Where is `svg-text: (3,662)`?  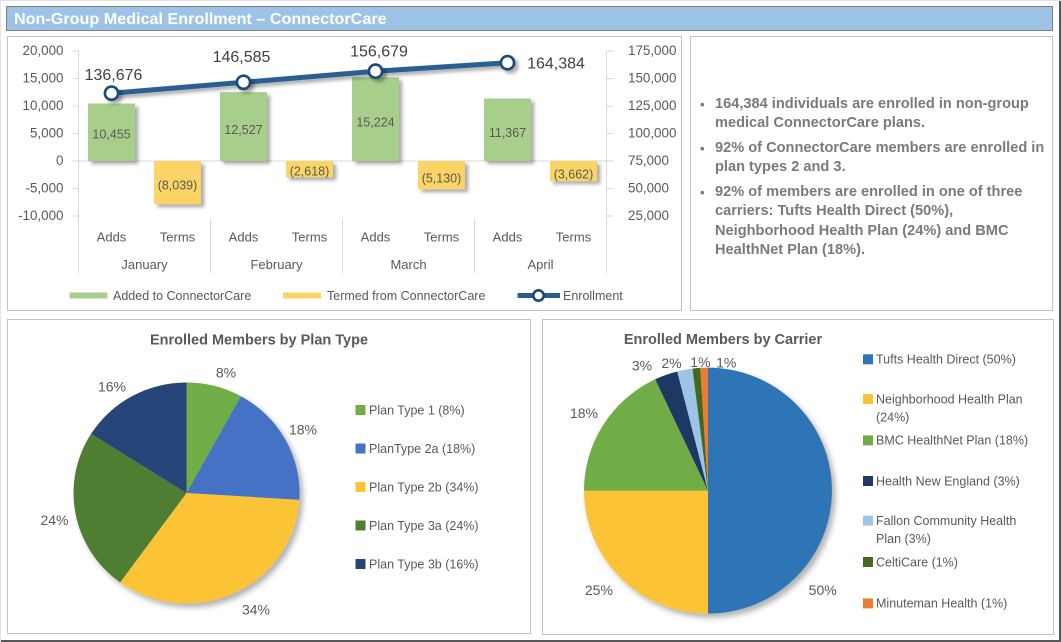 svg-text: (3,662) is located at coordinates (574, 174).